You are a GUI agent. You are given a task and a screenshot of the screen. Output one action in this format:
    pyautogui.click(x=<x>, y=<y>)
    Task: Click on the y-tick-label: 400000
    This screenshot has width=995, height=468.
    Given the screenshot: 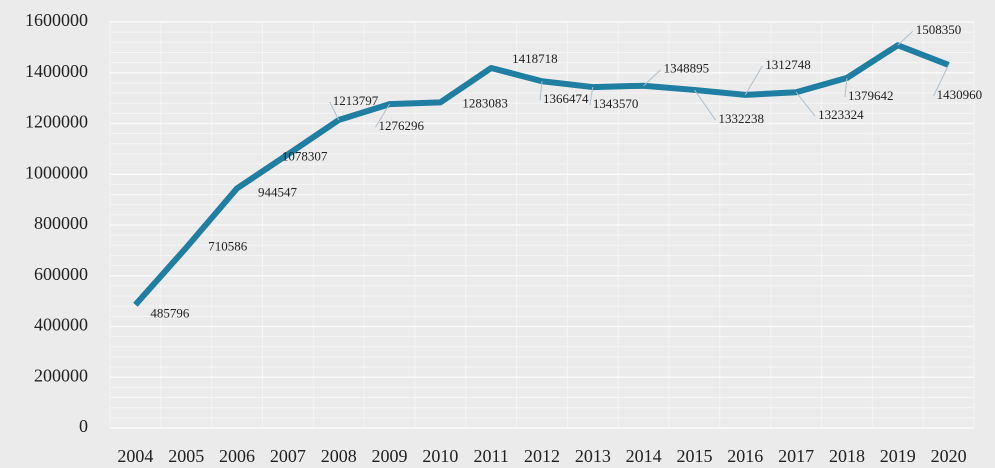 What is the action you would take?
    pyautogui.click(x=61, y=325)
    